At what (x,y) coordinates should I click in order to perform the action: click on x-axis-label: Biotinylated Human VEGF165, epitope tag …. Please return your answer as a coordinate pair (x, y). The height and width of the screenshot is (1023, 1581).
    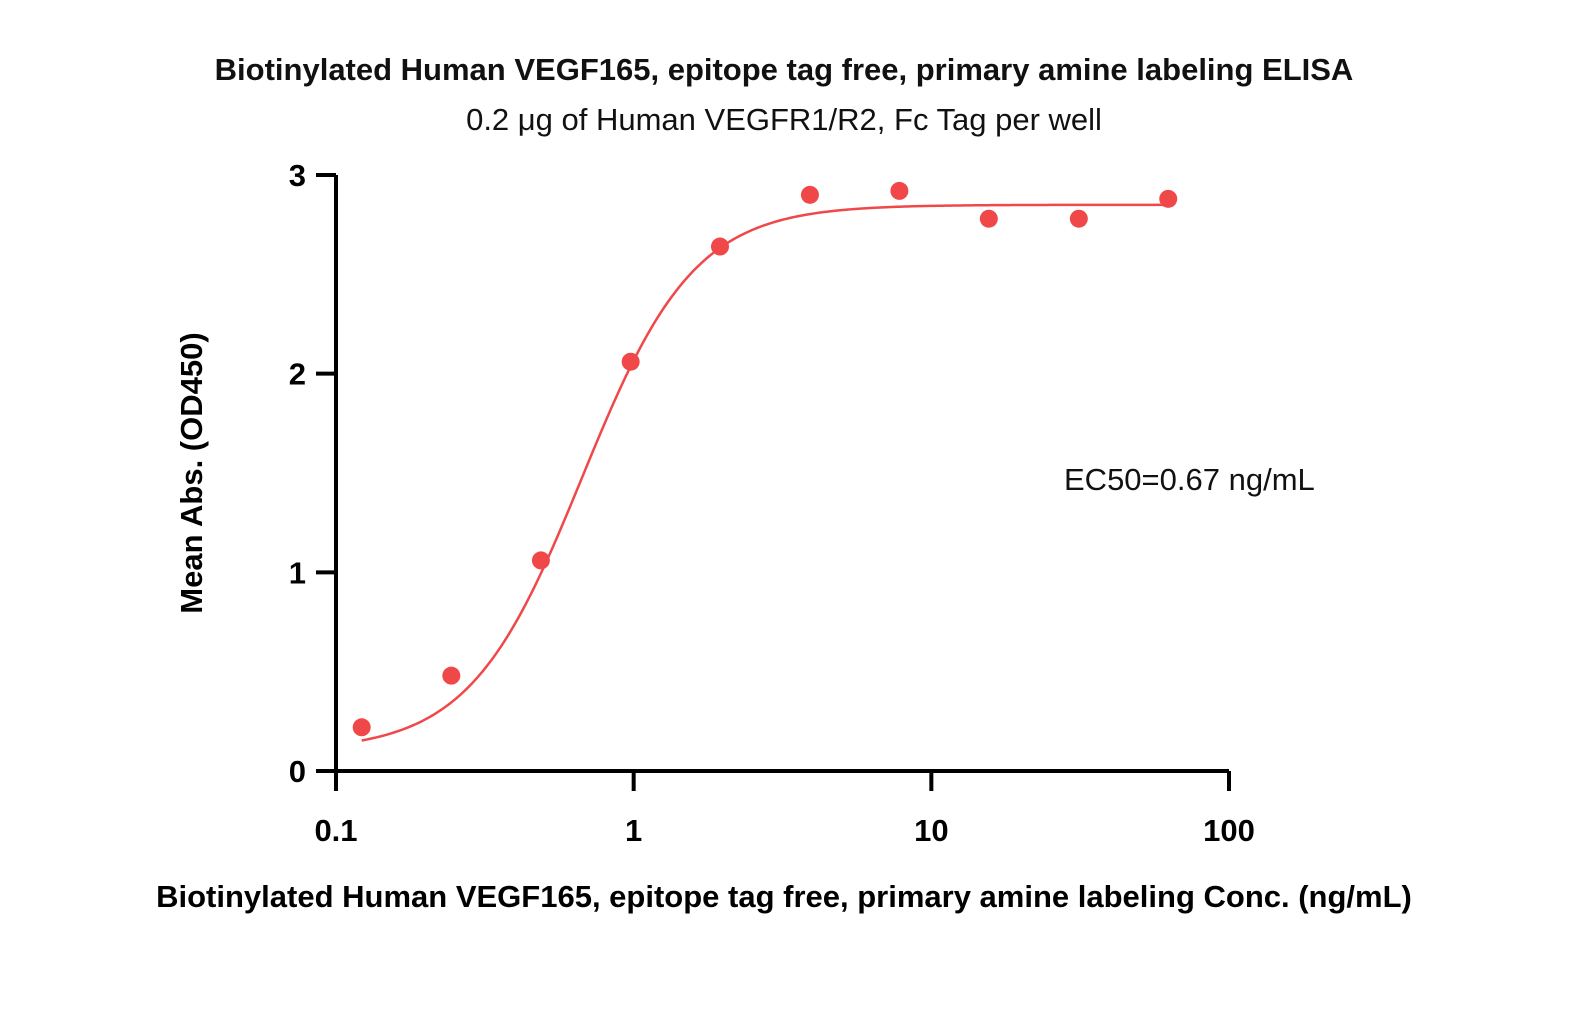
    Looking at the image, I should click on (784, 896).